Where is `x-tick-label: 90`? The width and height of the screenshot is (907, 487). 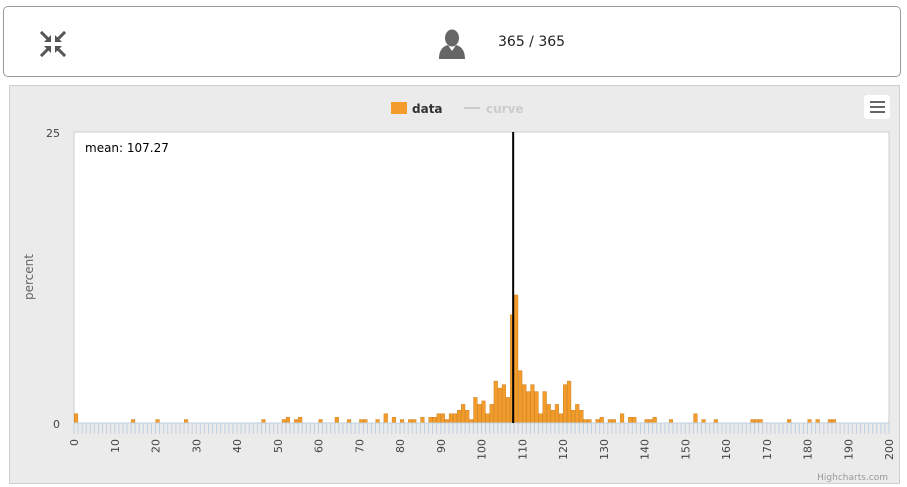 x-tick-label: 90 is located at coordinates (441, 446).